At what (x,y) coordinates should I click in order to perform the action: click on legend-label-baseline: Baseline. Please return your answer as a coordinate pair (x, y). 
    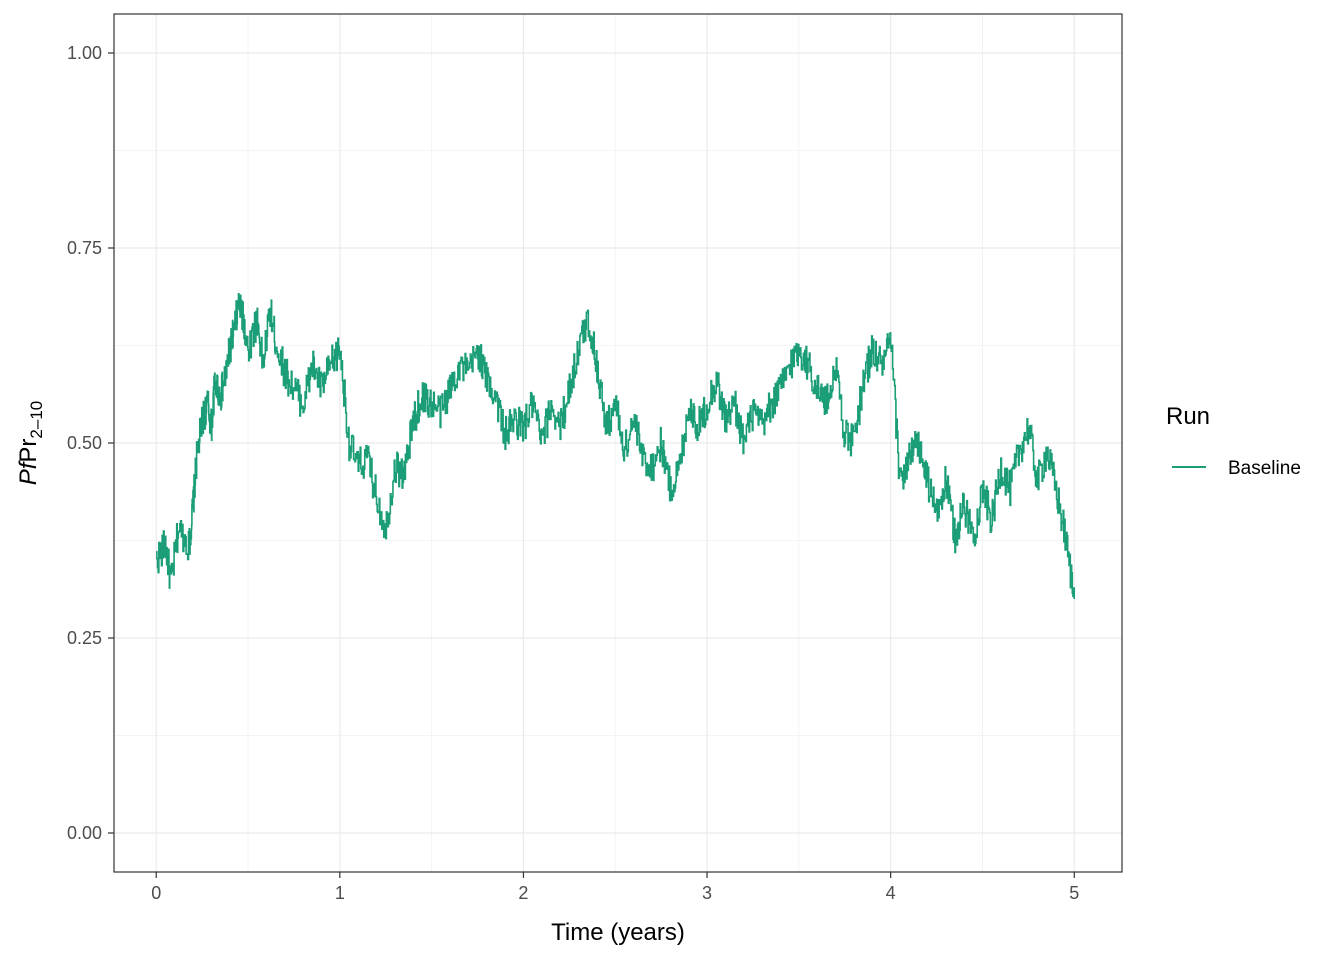
    Looking at the image, I should click on (1264, 468).